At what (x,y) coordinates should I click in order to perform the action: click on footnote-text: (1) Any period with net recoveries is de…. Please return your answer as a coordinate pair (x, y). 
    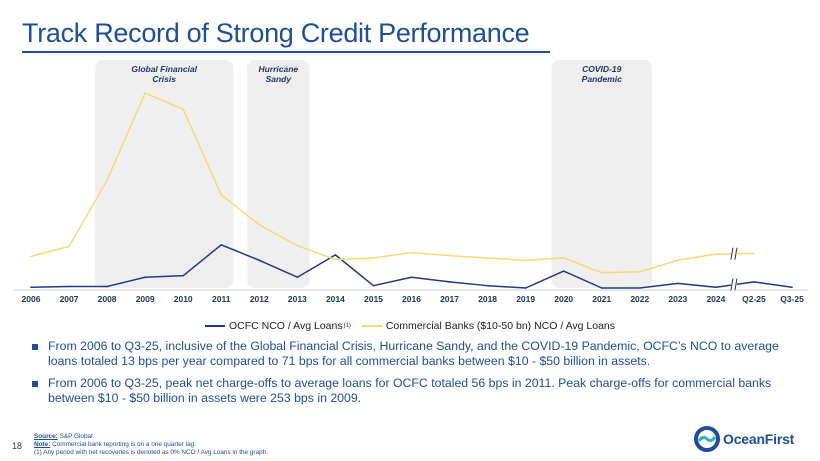
    Looking at the image, I should click on (151, 452).